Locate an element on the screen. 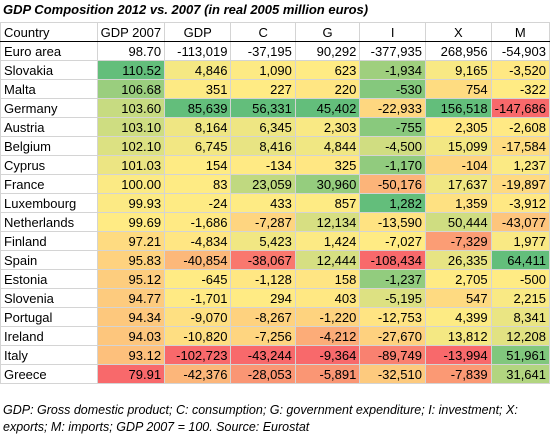  value-cell: -17,584 is located at coordinates (520, 146).